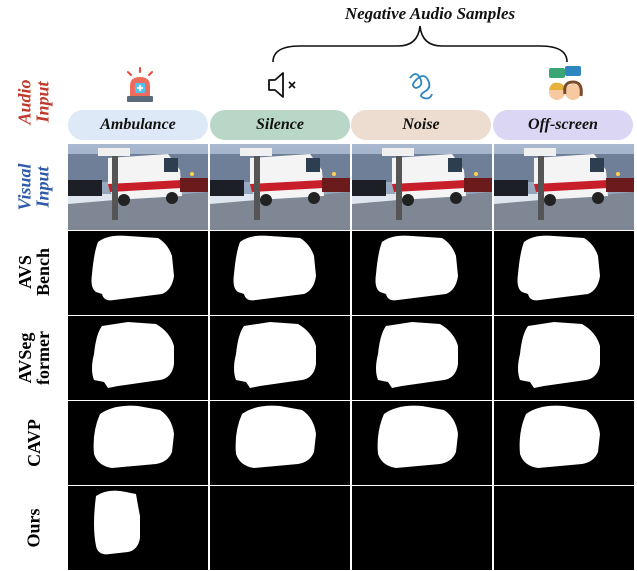 The height and width of the screenshot is (571, 637). I want to click on visual-frame-off-screen, so click(564, 187).